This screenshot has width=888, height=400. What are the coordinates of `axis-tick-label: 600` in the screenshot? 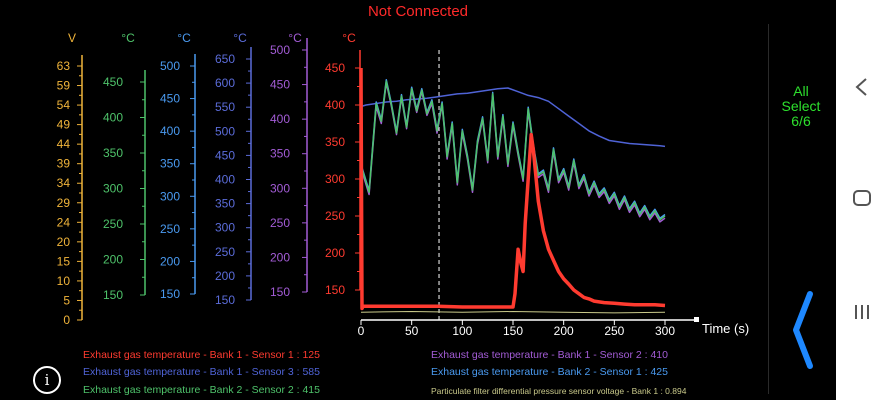 It's located at (225, 83).